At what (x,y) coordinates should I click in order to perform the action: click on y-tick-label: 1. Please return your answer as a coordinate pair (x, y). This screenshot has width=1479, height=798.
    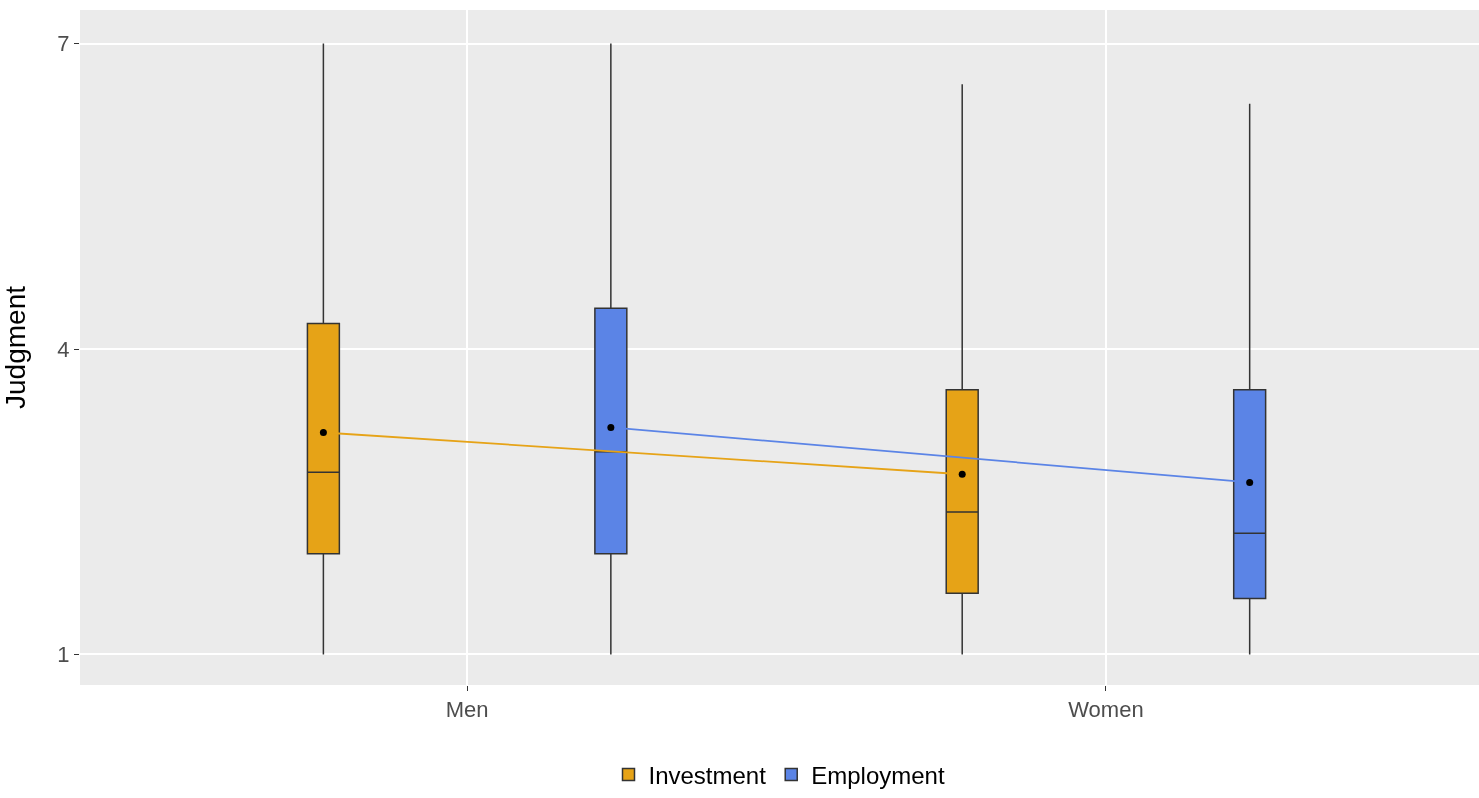
    Looking at the image, I should click on (63, 655).